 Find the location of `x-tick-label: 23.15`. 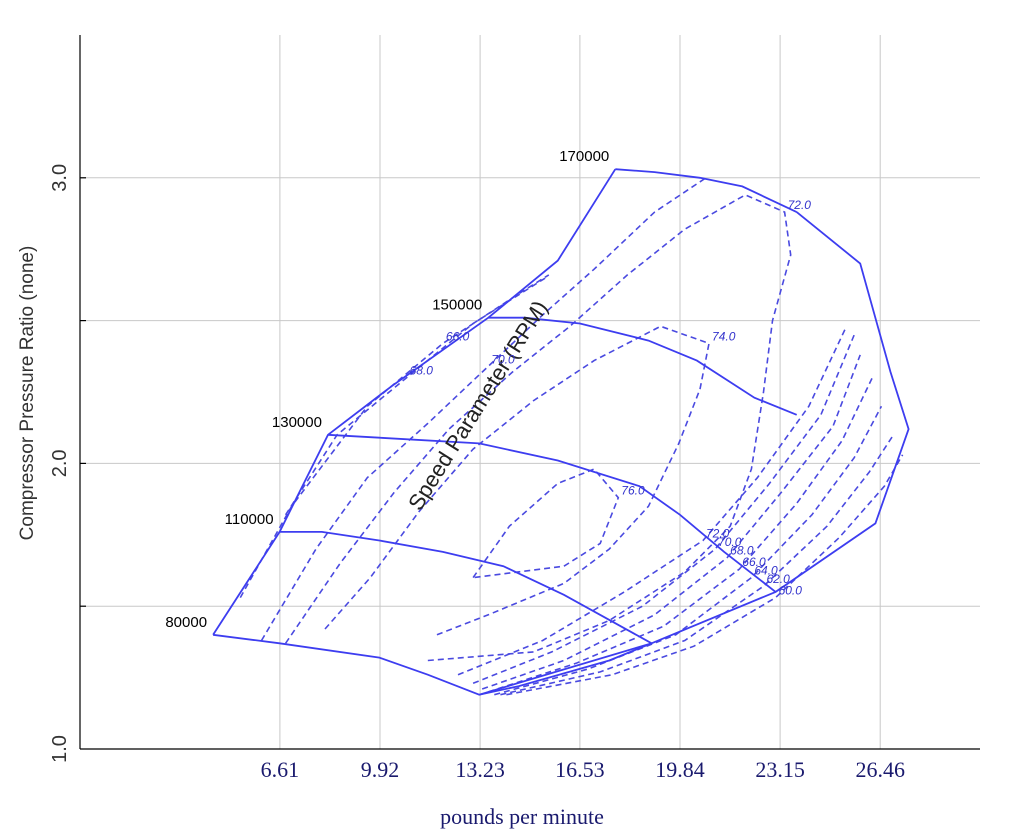

x-tick-label: 23.15 is located at coordinates (780, 769).